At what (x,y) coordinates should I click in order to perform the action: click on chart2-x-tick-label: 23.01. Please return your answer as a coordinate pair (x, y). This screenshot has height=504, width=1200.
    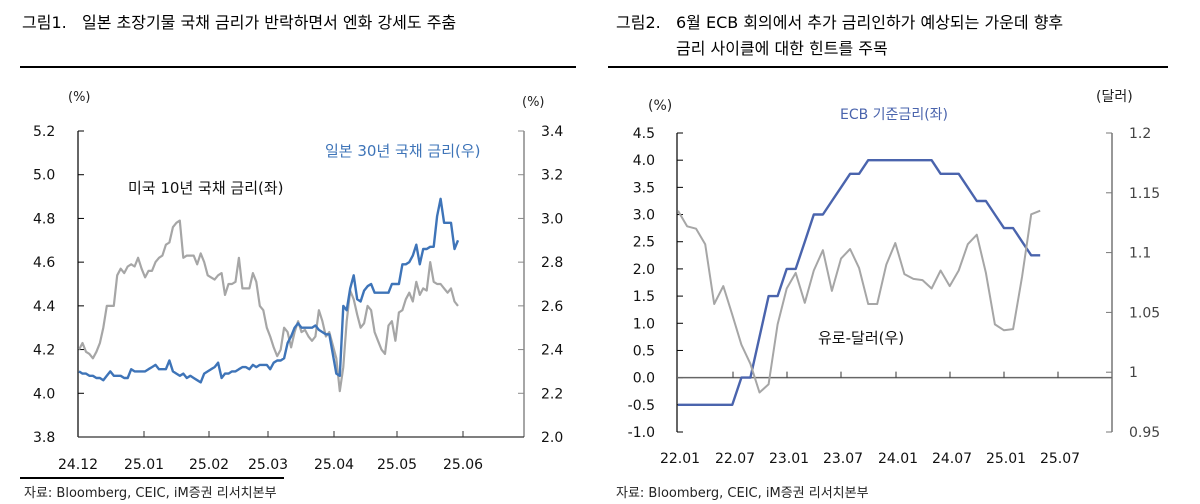
    Looking at the image, I should click on (789, 459).